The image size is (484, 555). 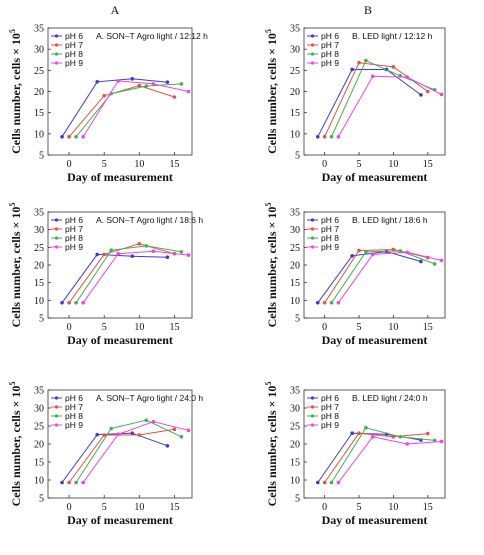 I want to click on x-tick-label: 15, so click(x=174, y=164).